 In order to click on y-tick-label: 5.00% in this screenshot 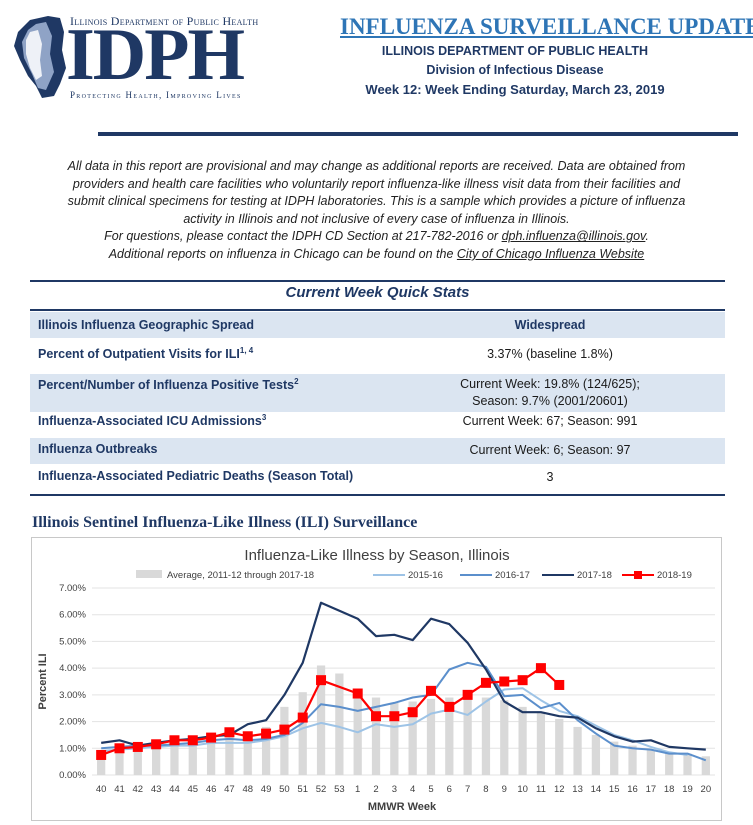, I will do `click(72, 641)`.